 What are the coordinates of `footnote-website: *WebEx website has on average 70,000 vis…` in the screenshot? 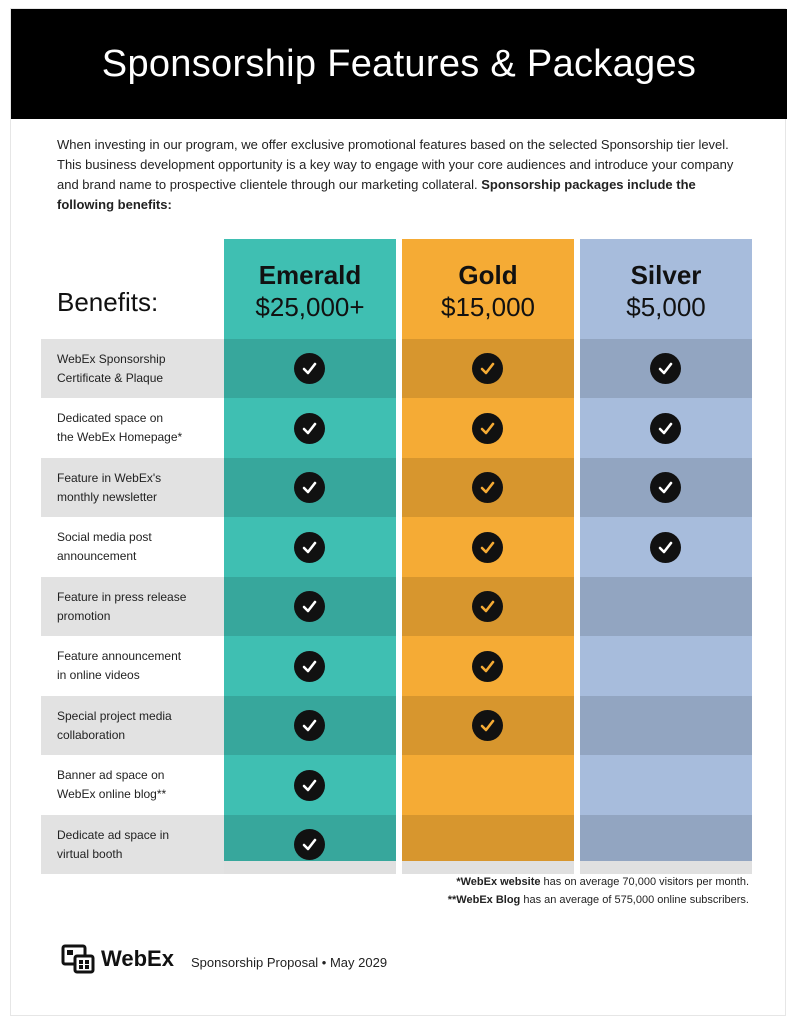 It's located at (598, 882).